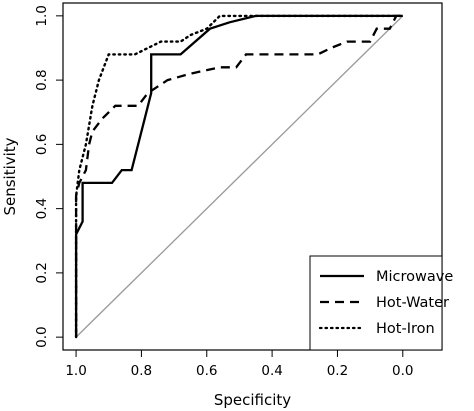  Describe the element at coordinates (42, 144) in the screenshot. I see `y-tick-label: 0.6` at that location.